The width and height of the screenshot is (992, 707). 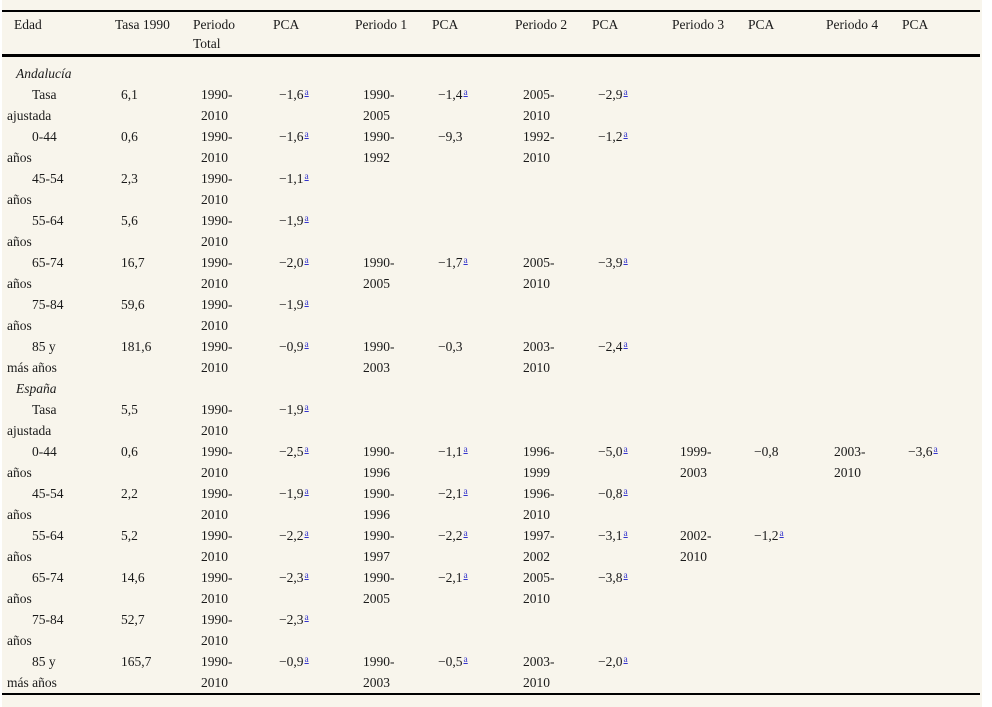 I want to click on column-header-tasa-1990: Tasa 1990, so click(x=147, y=34).